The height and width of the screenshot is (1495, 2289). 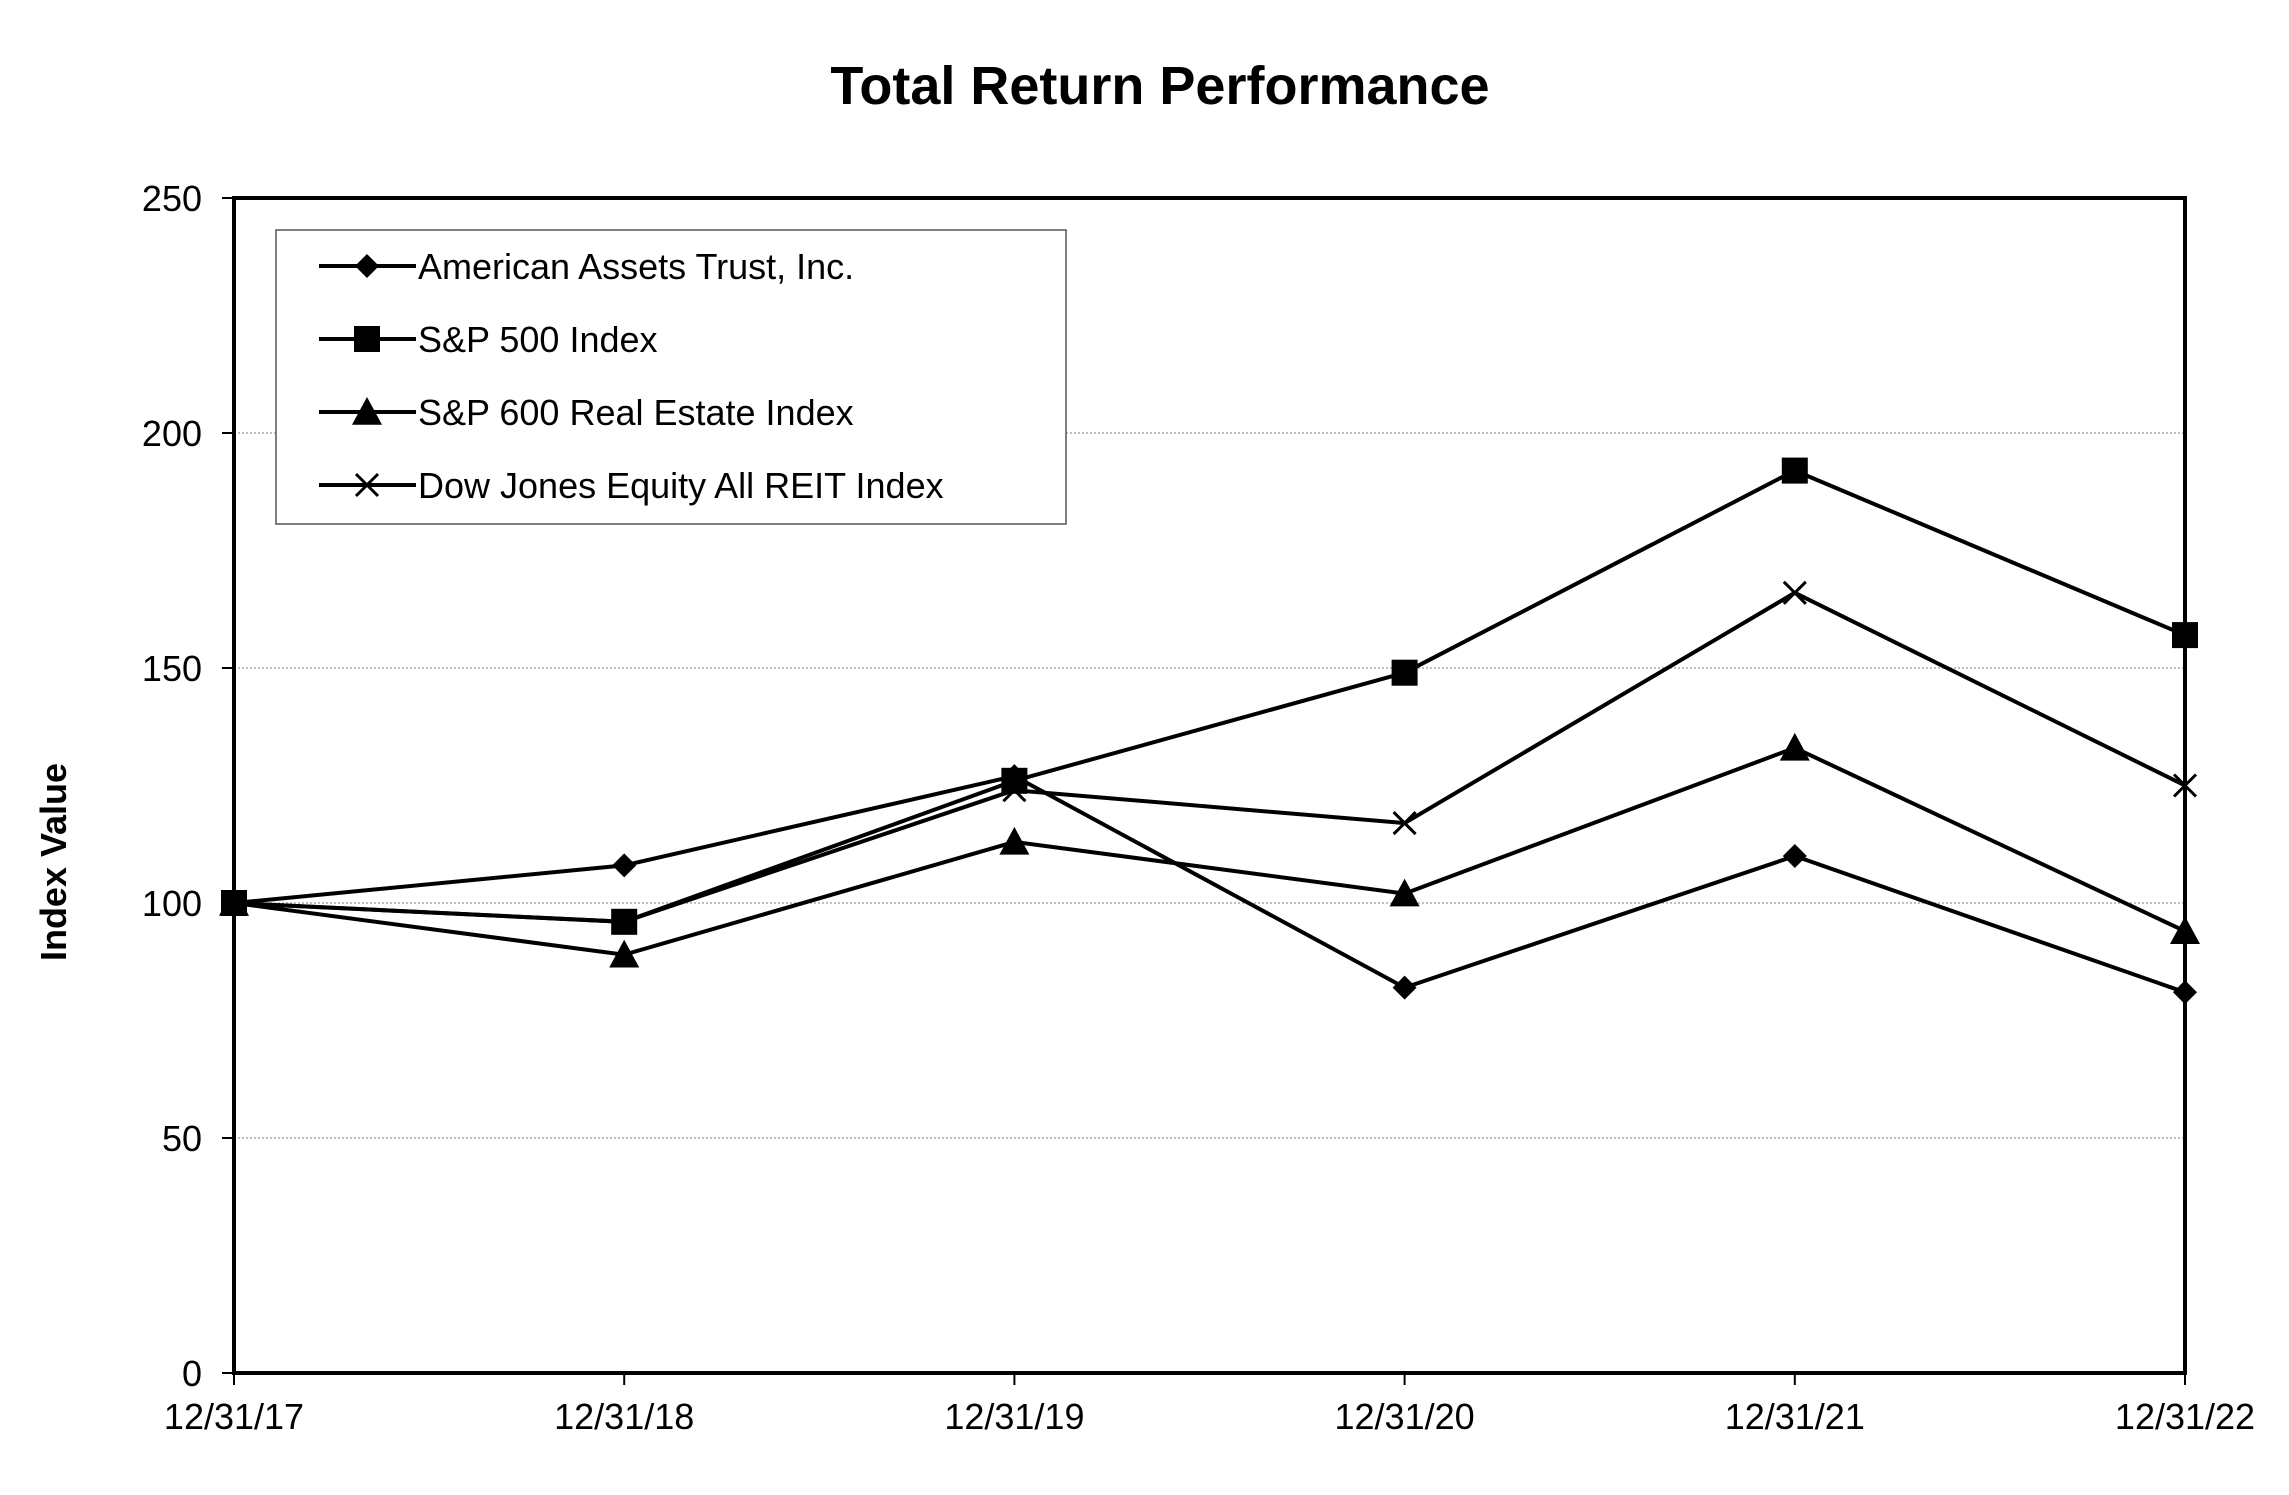 I want to click on y-axis-label: Index Value, so click(x=53, y=862).